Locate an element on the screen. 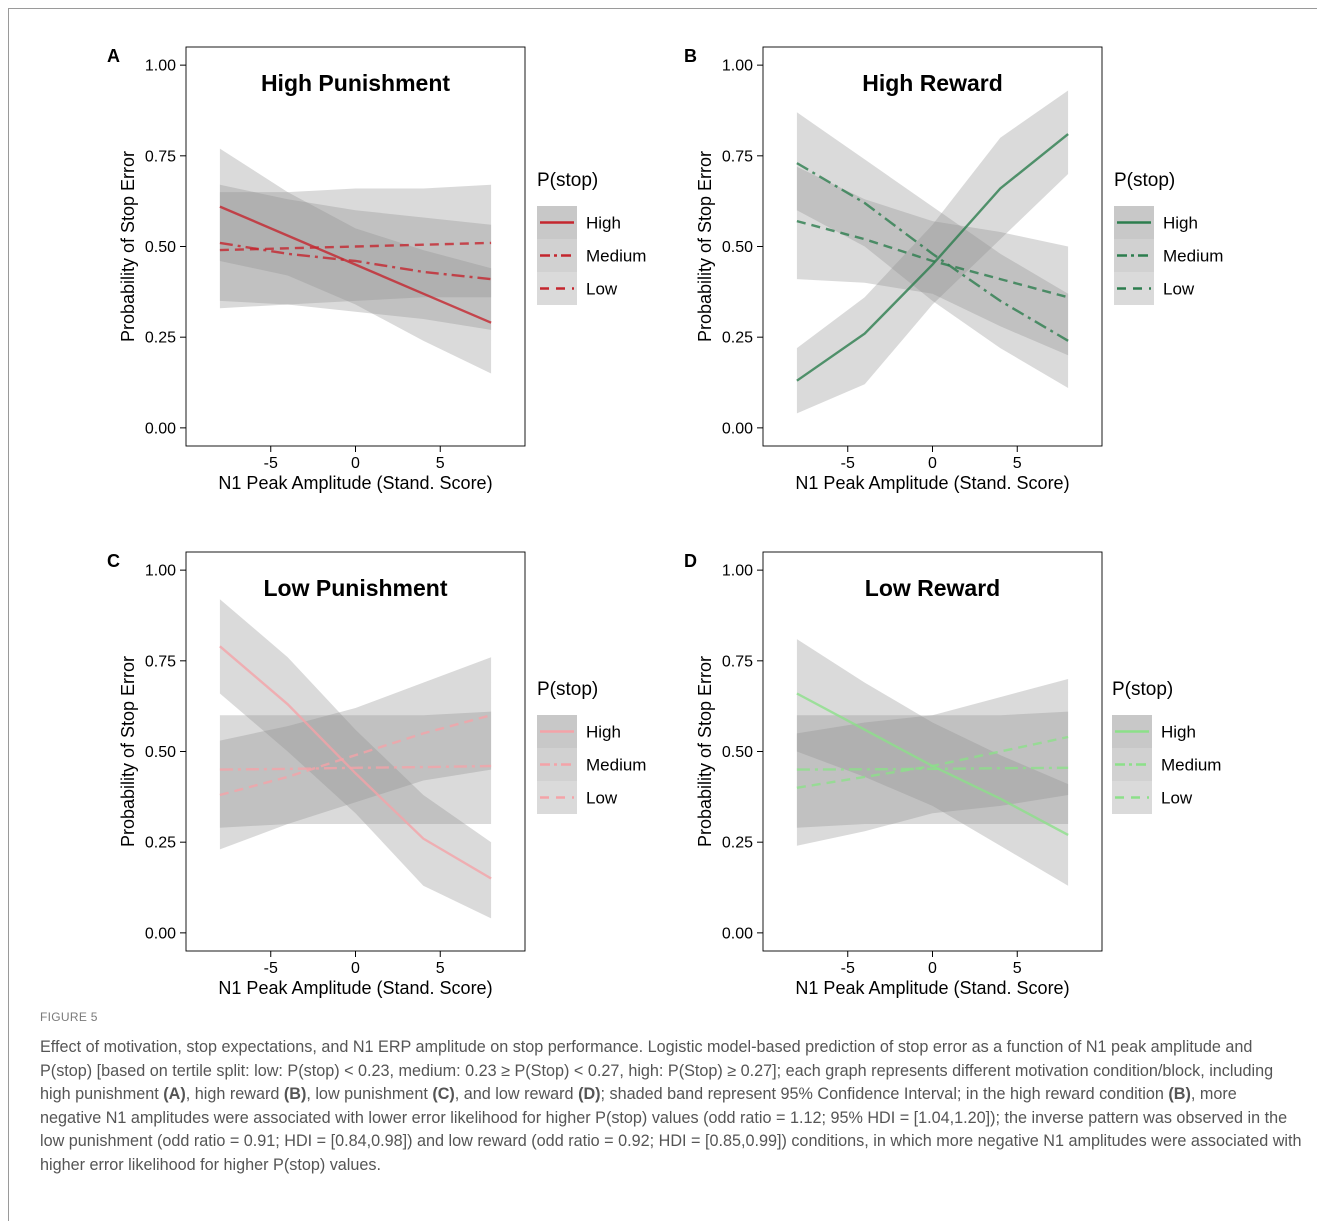 The image size is (1318, 1222). panel-letter: A is located at coordinates (113, 56).